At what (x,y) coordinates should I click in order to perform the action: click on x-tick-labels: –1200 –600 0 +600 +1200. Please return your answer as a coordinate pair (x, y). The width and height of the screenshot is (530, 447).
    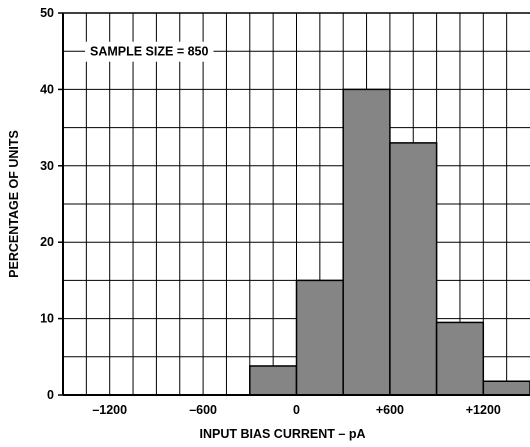
    Looking at the image, I should click on (296, 410).